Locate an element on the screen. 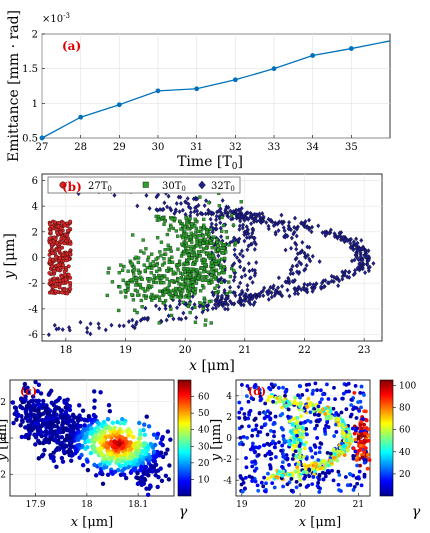  panel-d-xtick-label: 21 is located at coordinates (358, 505).